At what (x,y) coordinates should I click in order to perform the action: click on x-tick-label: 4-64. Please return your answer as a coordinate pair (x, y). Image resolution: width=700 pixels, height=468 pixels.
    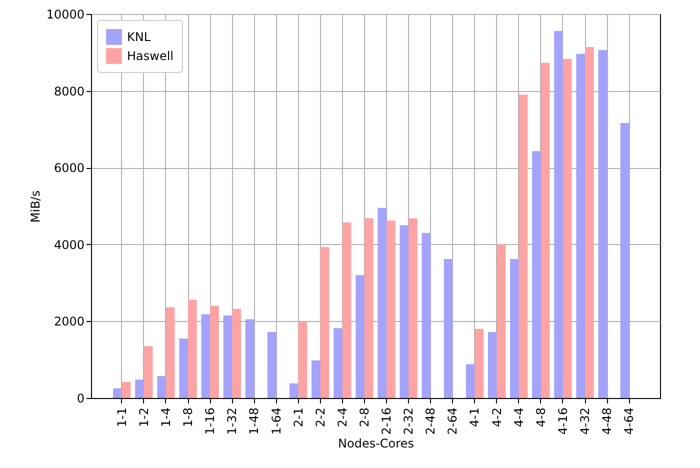
    Looking at the image, I should click on (629, 421).